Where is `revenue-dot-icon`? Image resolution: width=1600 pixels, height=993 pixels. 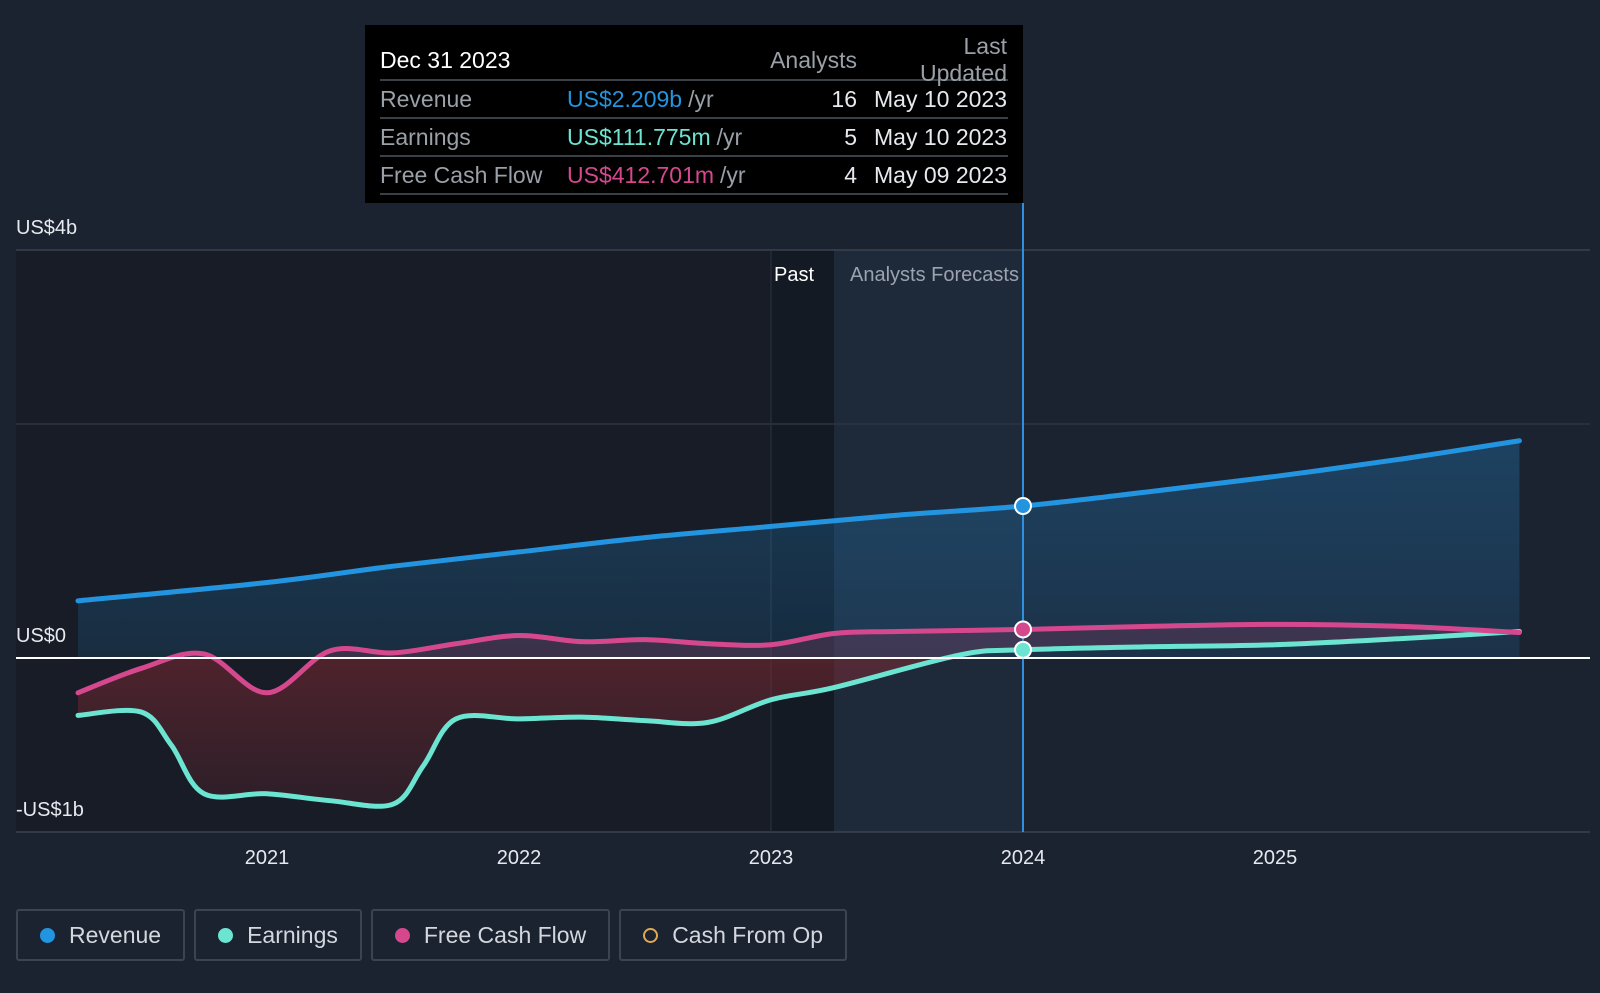
revenue-dot-icon is located at coordinates (47, 935).